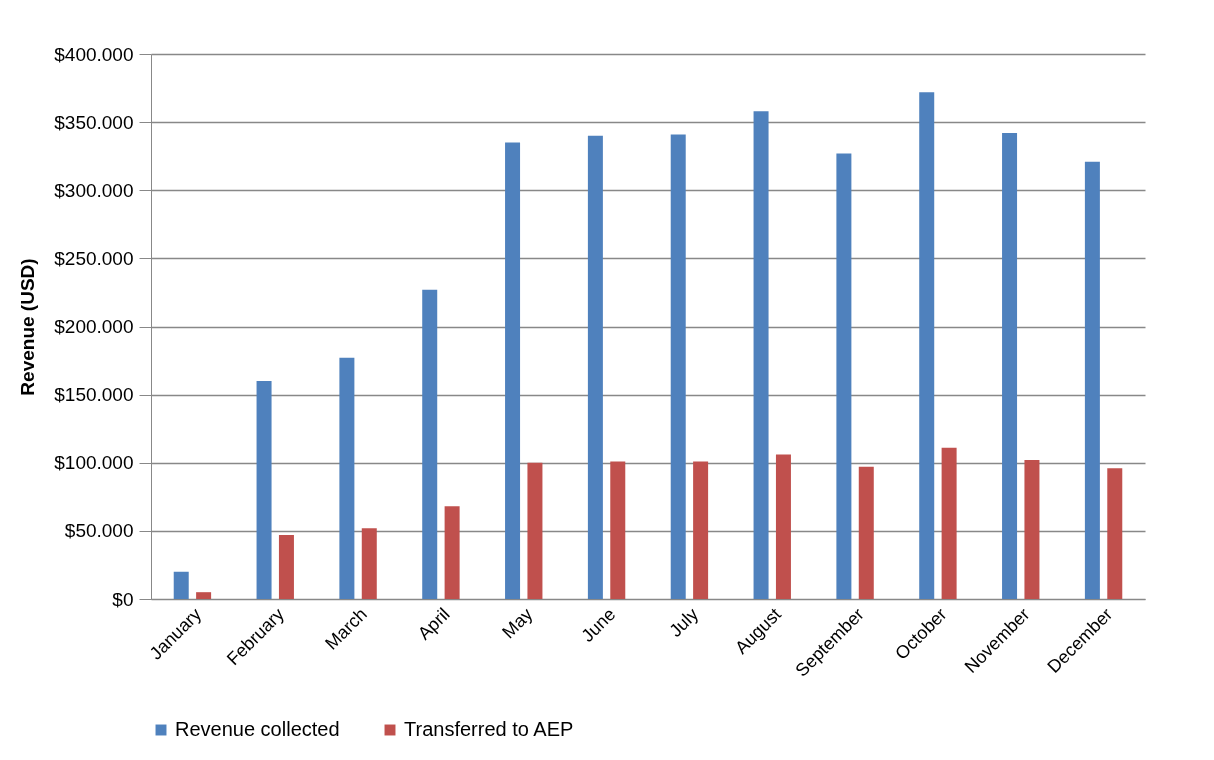 The image size is (1214, 760). I want to click on y-tick-label: $250.000, so click(94, 258).